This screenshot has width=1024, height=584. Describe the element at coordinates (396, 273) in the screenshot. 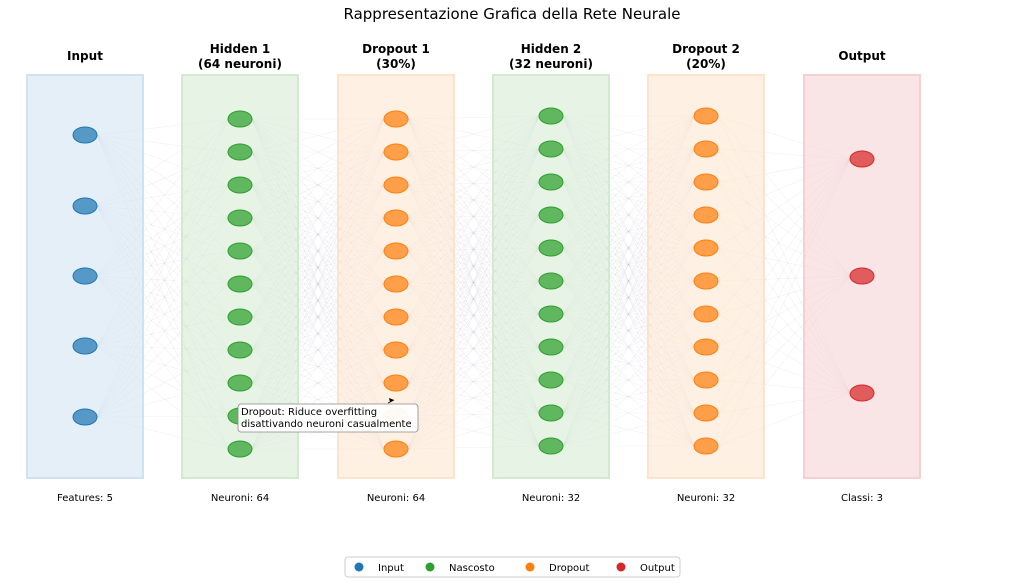

I see `layer-3: Dropout 1(30%) Neuroni: 64` at that location.